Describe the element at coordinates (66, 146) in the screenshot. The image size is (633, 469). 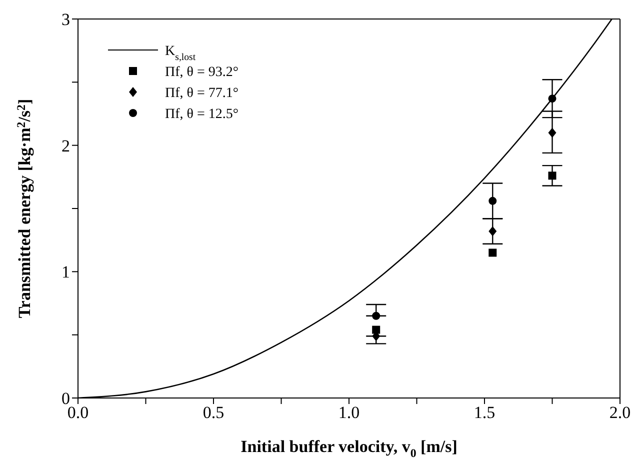
I see `y-tick-label: 2` at that location.